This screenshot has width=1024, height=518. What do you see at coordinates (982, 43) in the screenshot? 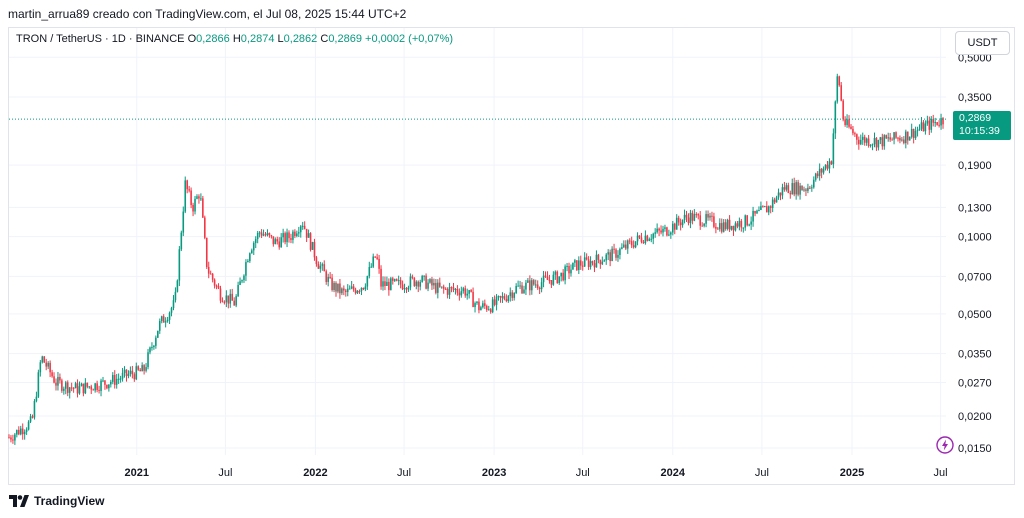
I see `currency-button: USDT` at bounding box center [982, 43].